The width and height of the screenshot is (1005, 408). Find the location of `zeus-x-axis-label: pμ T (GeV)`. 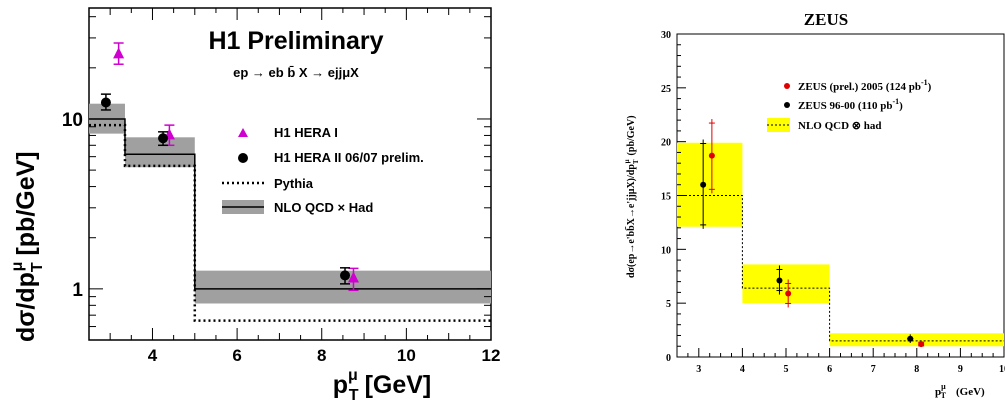

zeus-x-axis-label: pμ T (GeV) is located at coordinates (960, 391).